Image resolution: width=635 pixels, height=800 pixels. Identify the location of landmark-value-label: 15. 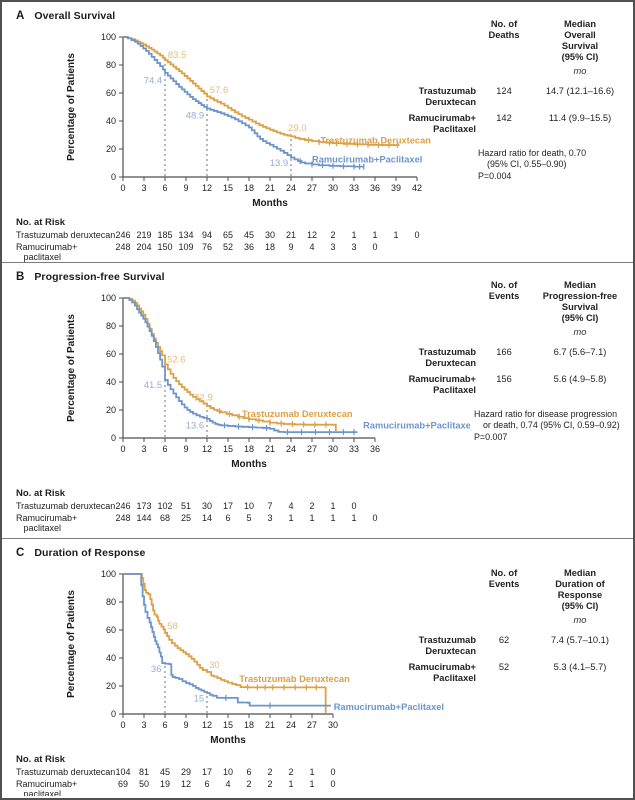
(199, 699).